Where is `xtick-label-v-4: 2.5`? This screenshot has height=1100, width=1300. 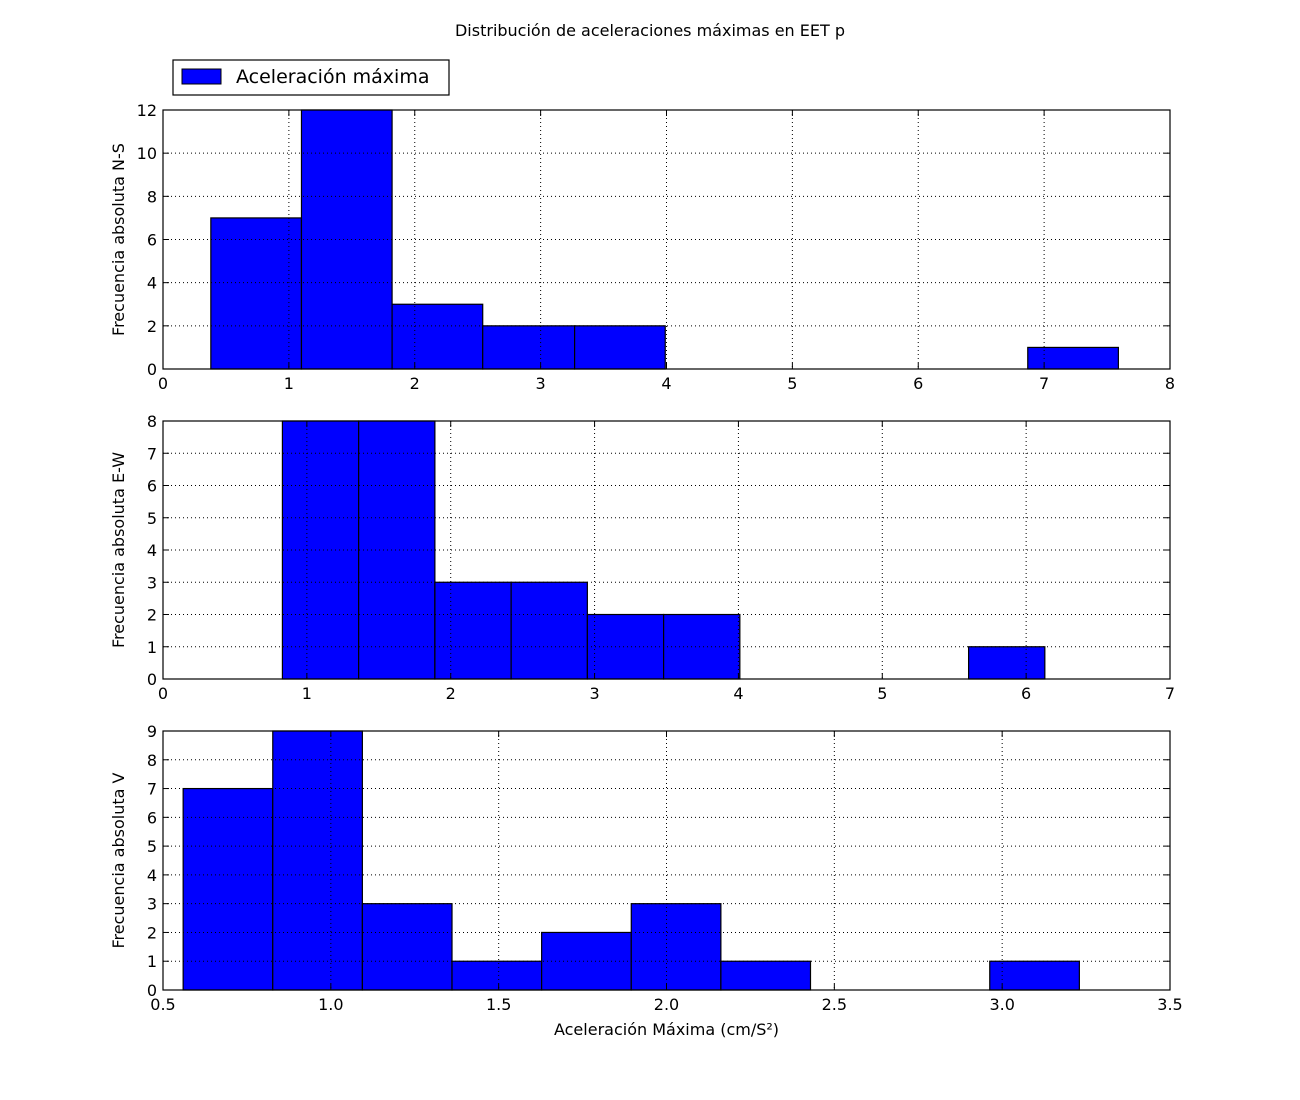
xtick-label-v-4: 2.5 is located at coordinates (834, 1004).